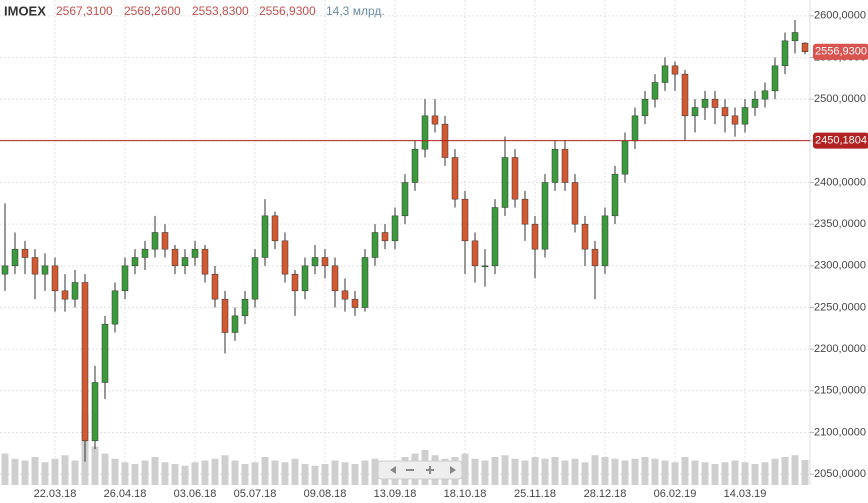 The width and height of the screenshot is (868, 503). What do you see at coordinates (125, 494) in the screenshot?
I see `x-tick-label: 26.04.18` at bounding box center [125, 494].